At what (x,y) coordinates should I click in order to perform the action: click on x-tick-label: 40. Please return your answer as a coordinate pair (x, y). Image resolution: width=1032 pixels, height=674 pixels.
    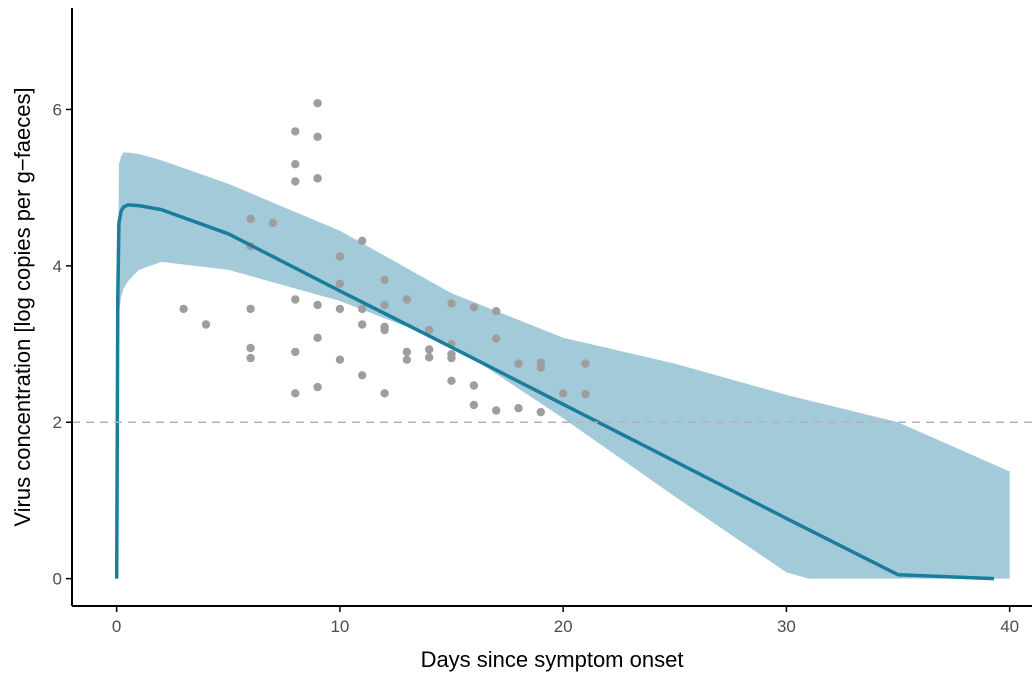
    Looking at the image, I should click on (1009, 626).